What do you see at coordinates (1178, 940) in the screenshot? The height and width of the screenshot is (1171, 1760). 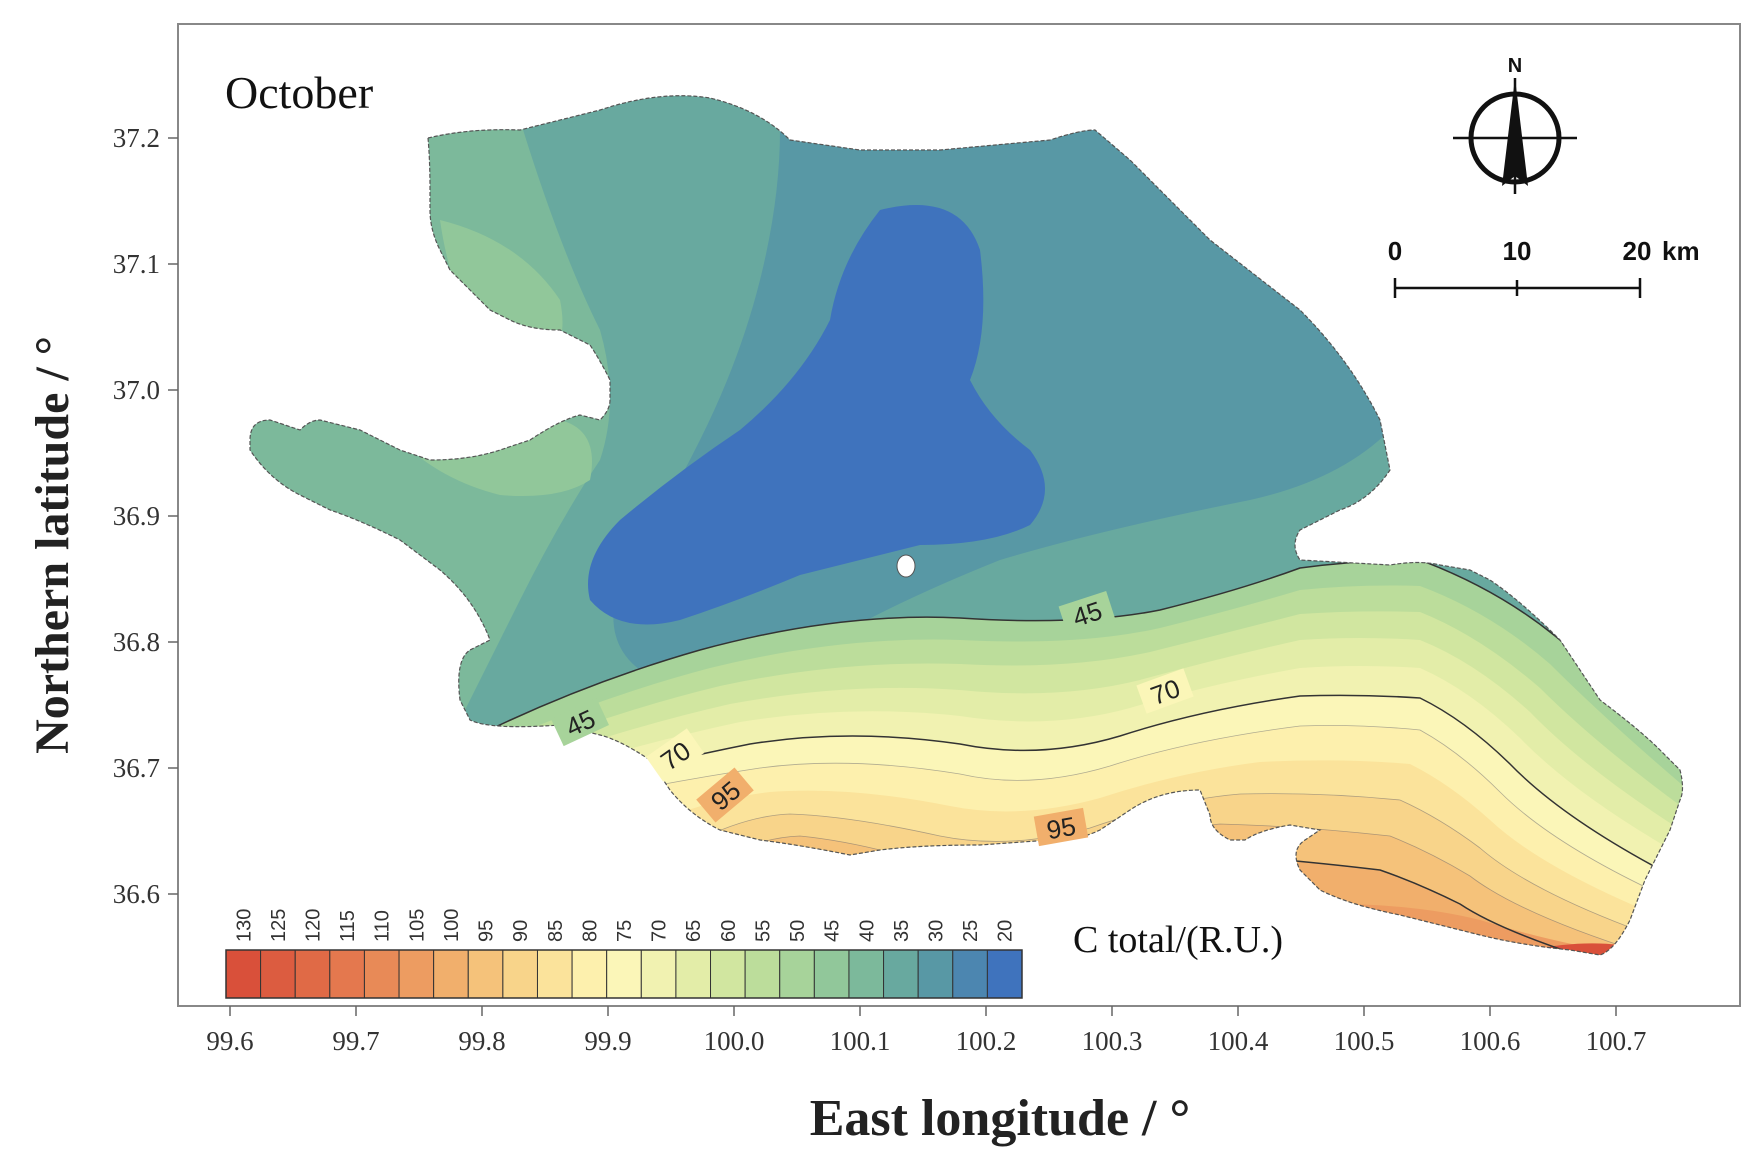 I see `legend-title: C total/(R.U.)` at bounding box center [1178, 940].